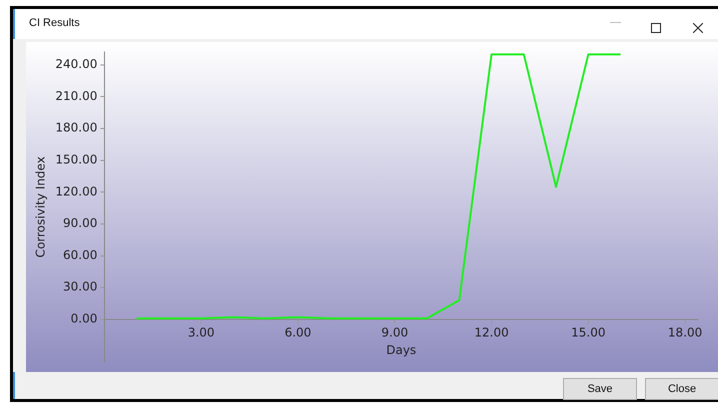  I want to click on close-button: Close, so click(681, 389).